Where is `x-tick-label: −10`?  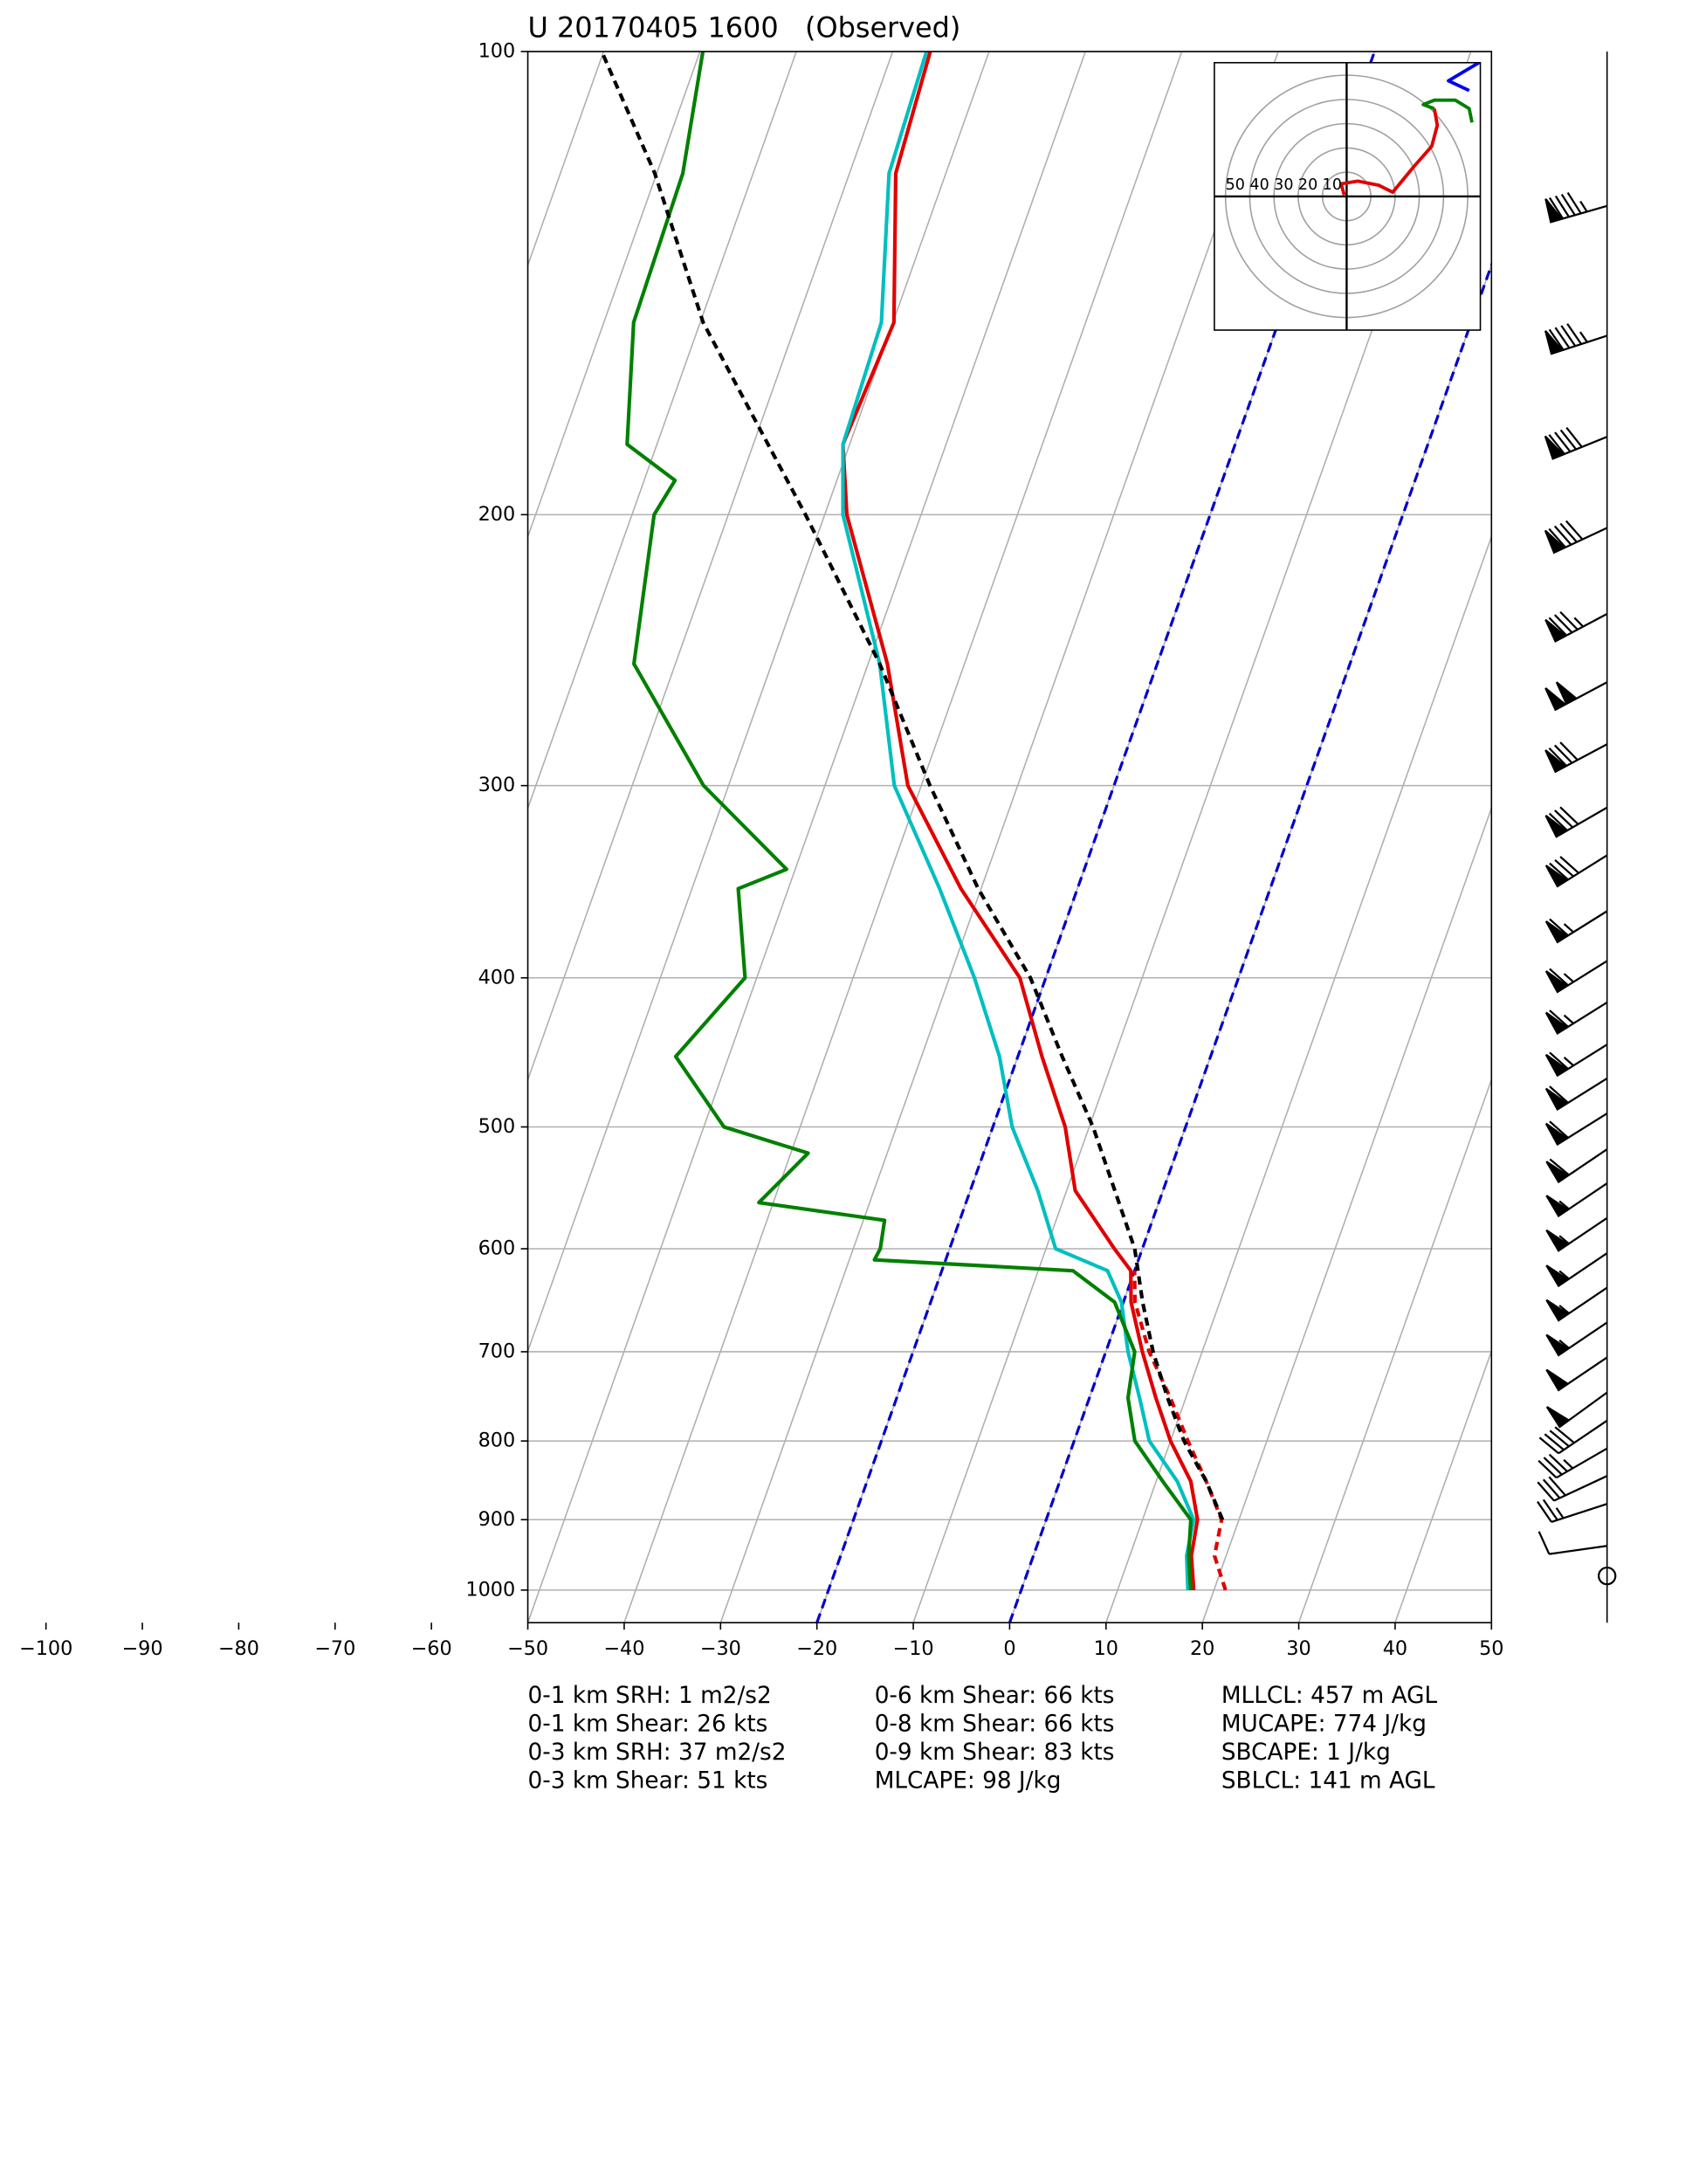 x-tick-label: −10 is located at coordinates (912, 1648).